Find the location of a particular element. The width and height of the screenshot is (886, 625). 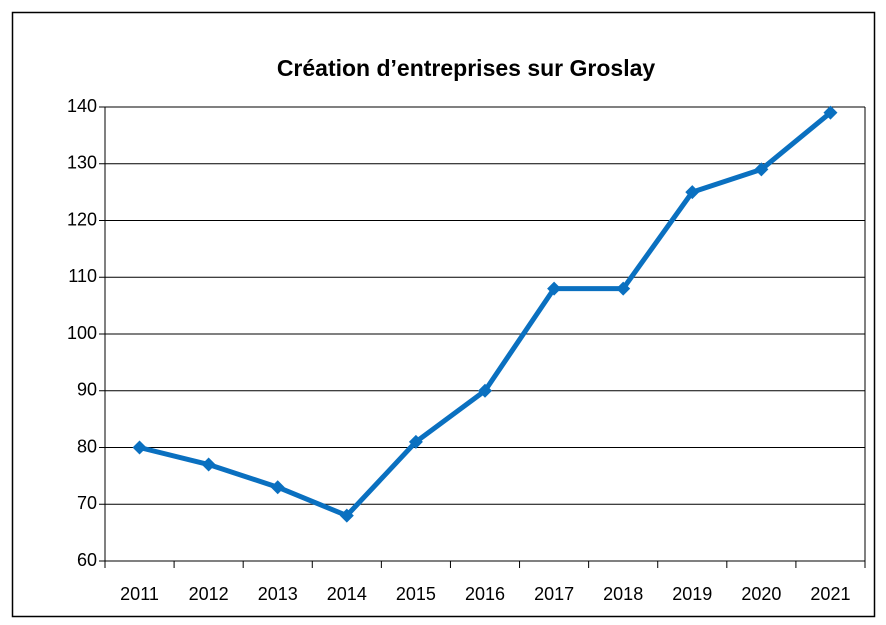

y-tick-label: 140 is located at coordinates (82, 106).